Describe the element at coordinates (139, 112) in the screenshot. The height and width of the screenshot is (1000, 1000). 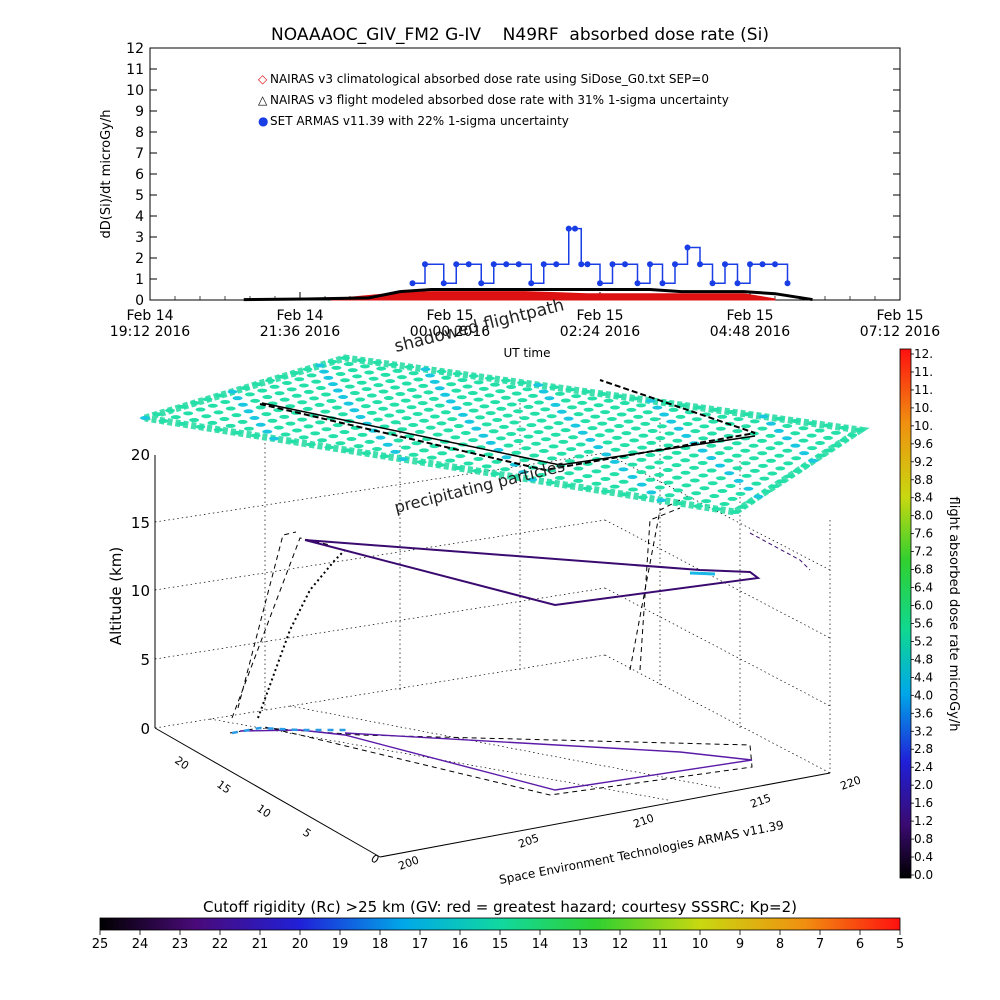
I see `y-tick-label: 9` at that location.